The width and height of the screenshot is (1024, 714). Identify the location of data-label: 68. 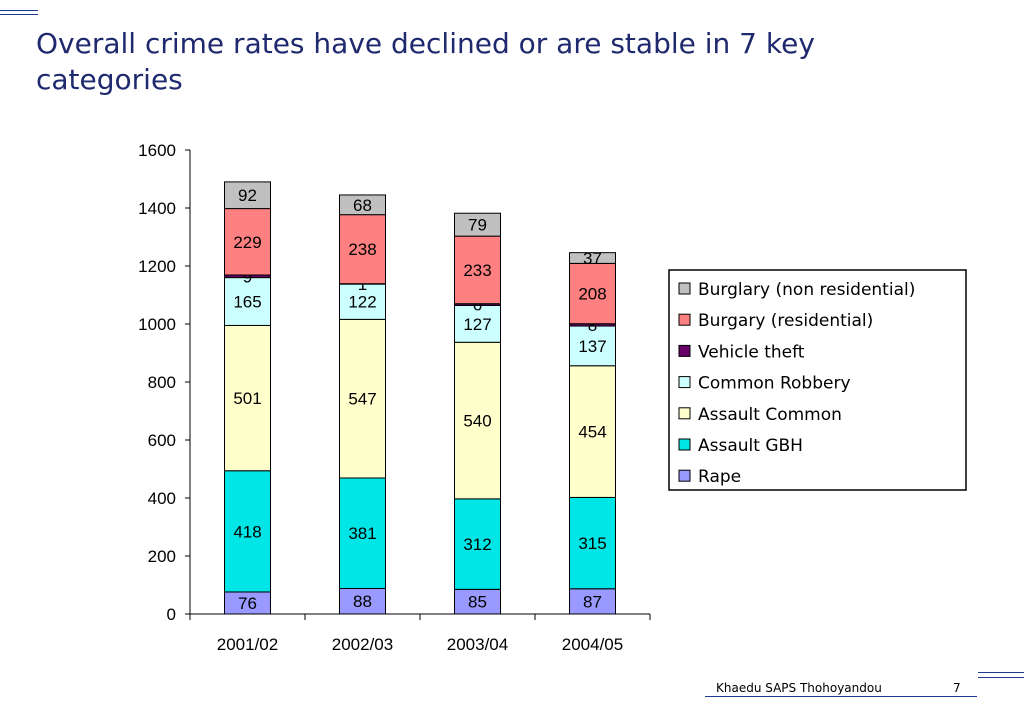
(362, 205).